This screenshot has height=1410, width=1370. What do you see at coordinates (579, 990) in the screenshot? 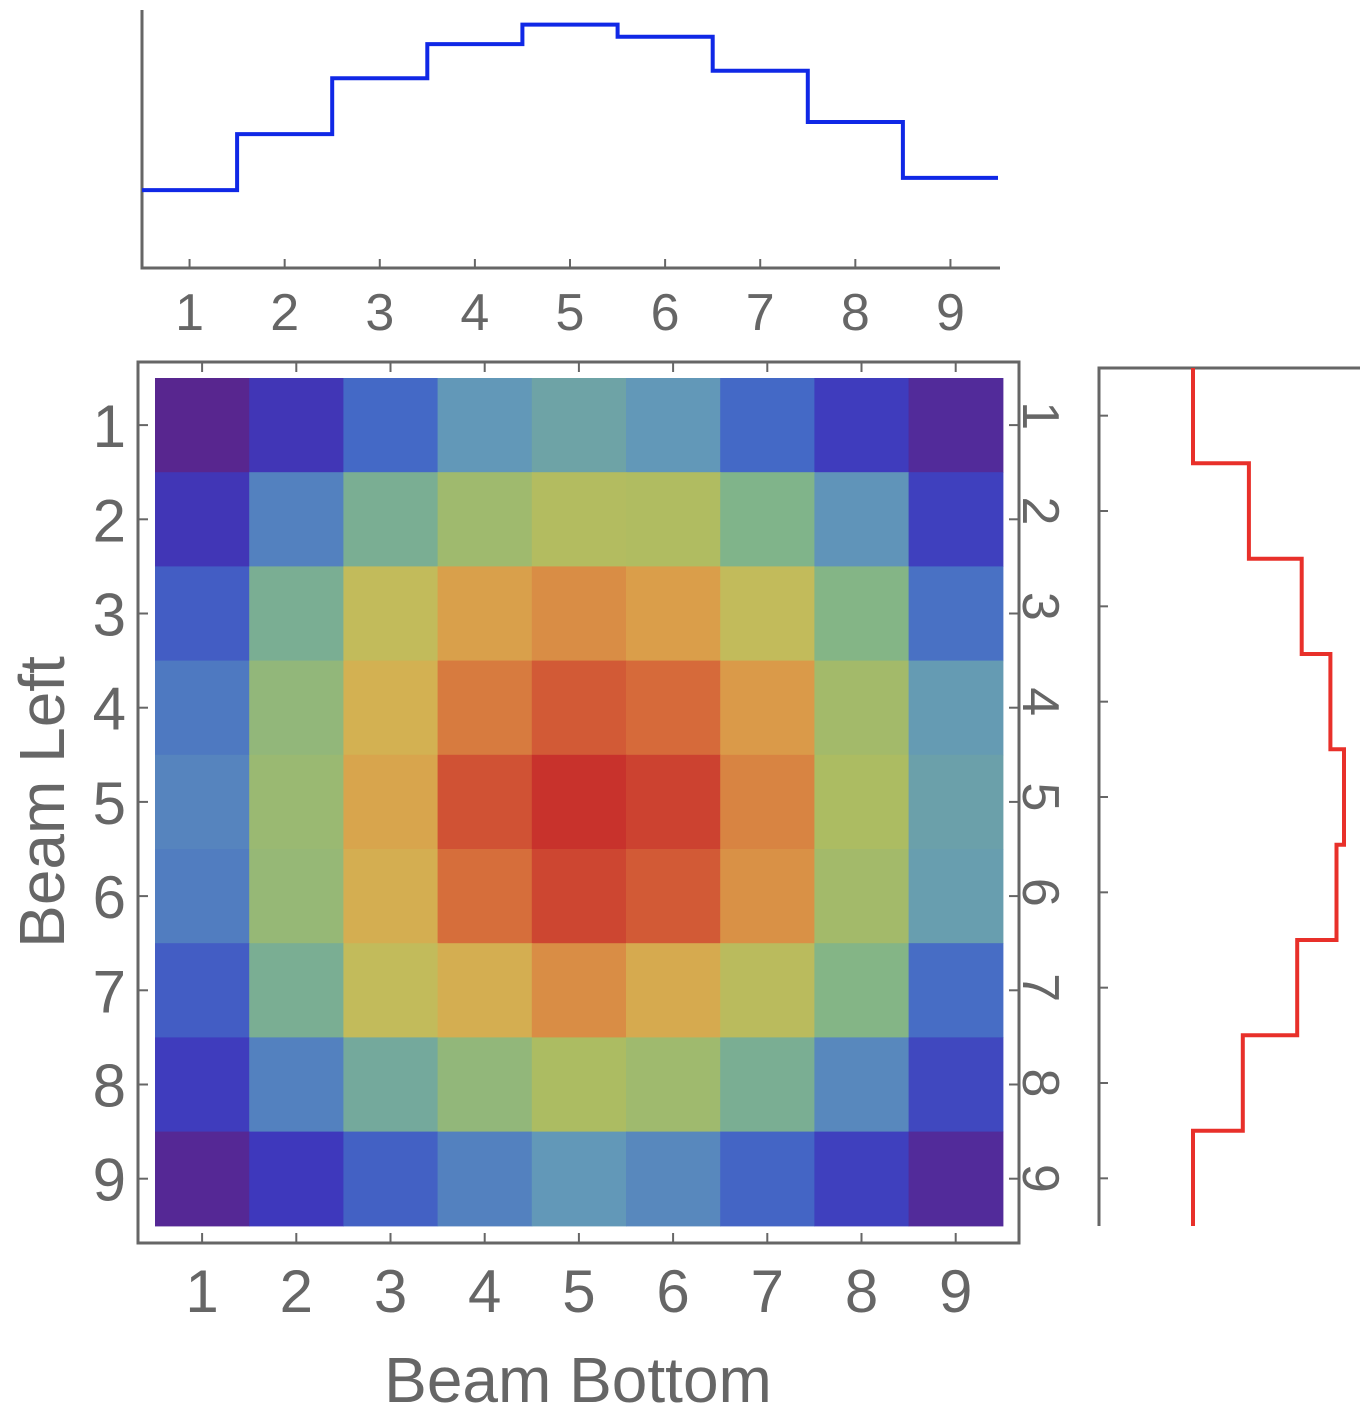
I see `heatmap-cell-r7-c5` at bounding box center [579, 990].